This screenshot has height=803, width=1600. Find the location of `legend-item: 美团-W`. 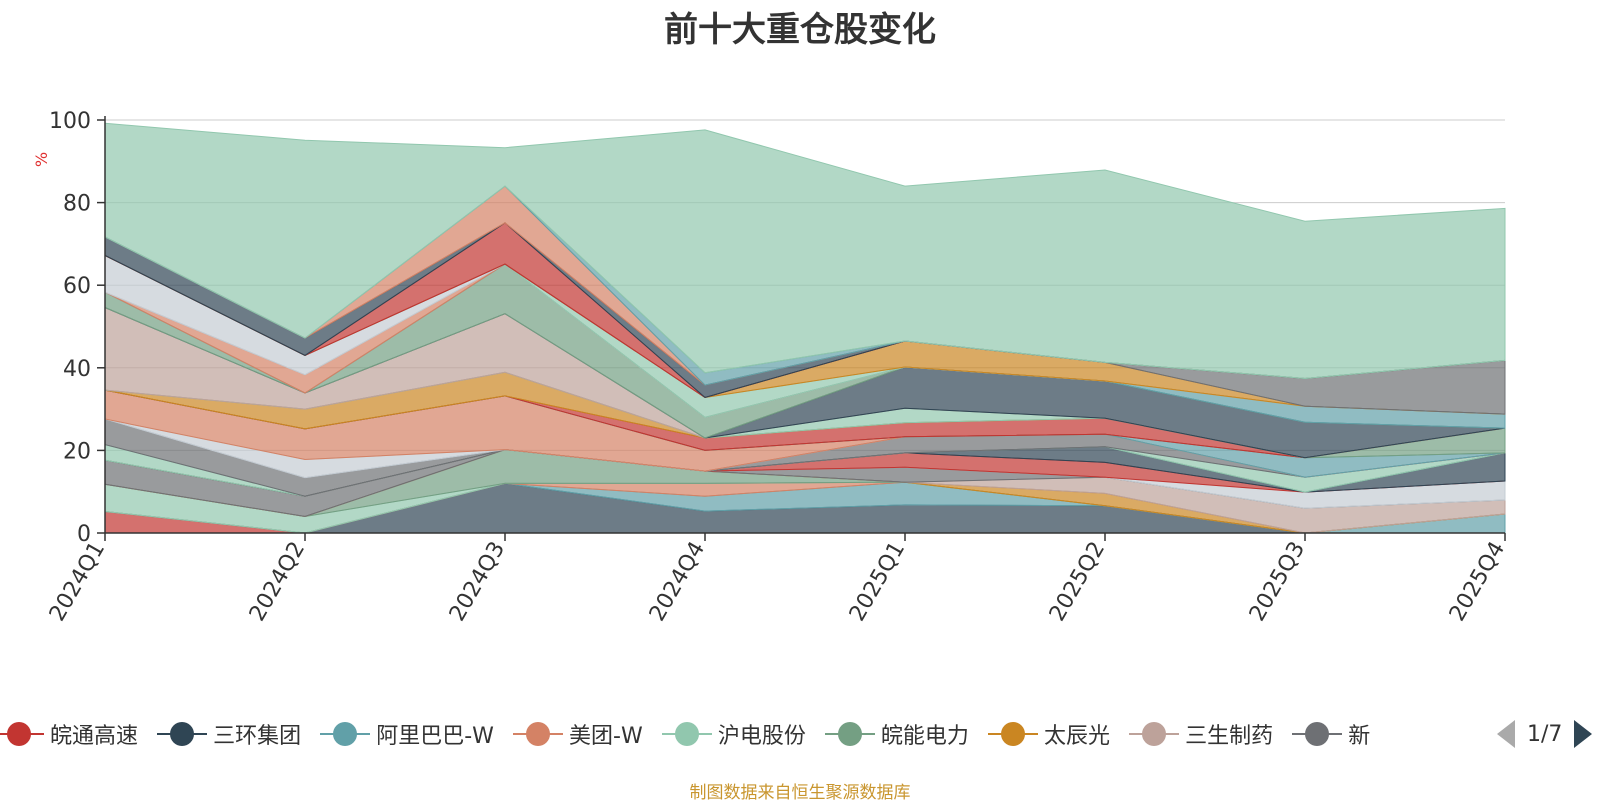

legend-item: 美团-W is located at coordinates (578, 734).